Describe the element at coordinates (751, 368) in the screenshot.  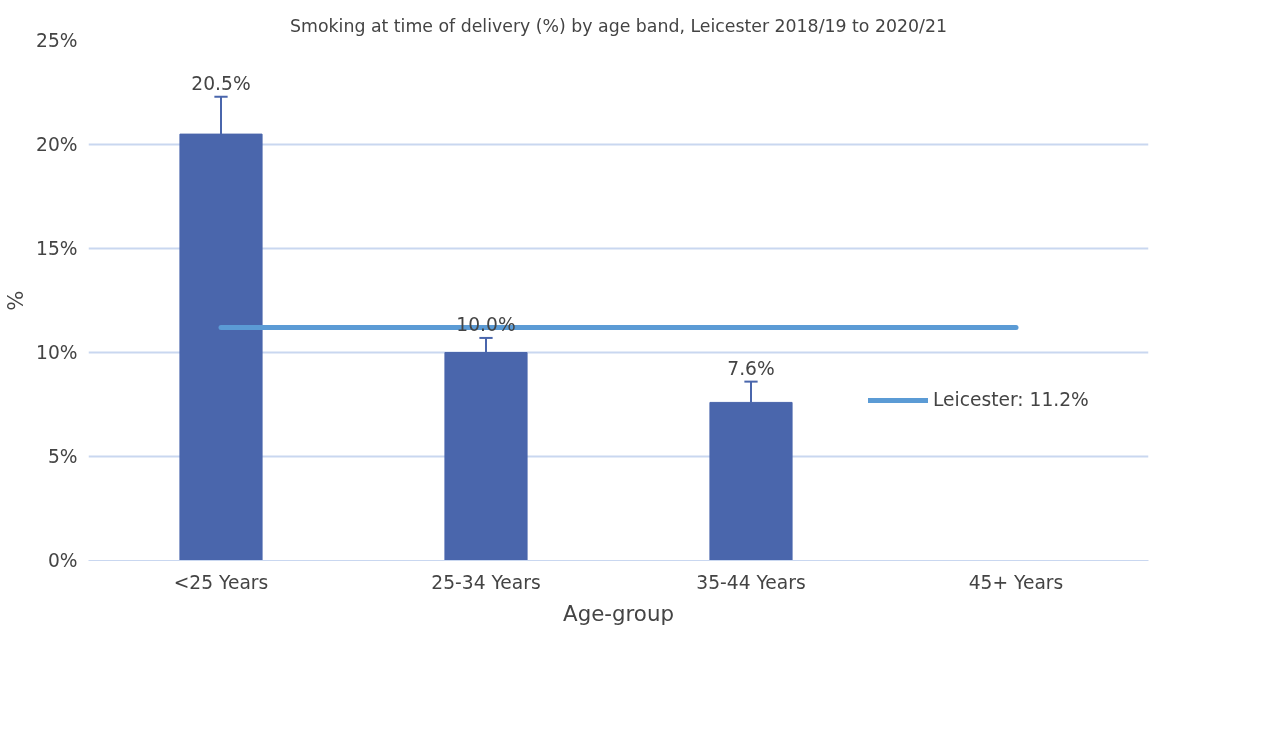
I see `data-label: 7.6%` at that location.